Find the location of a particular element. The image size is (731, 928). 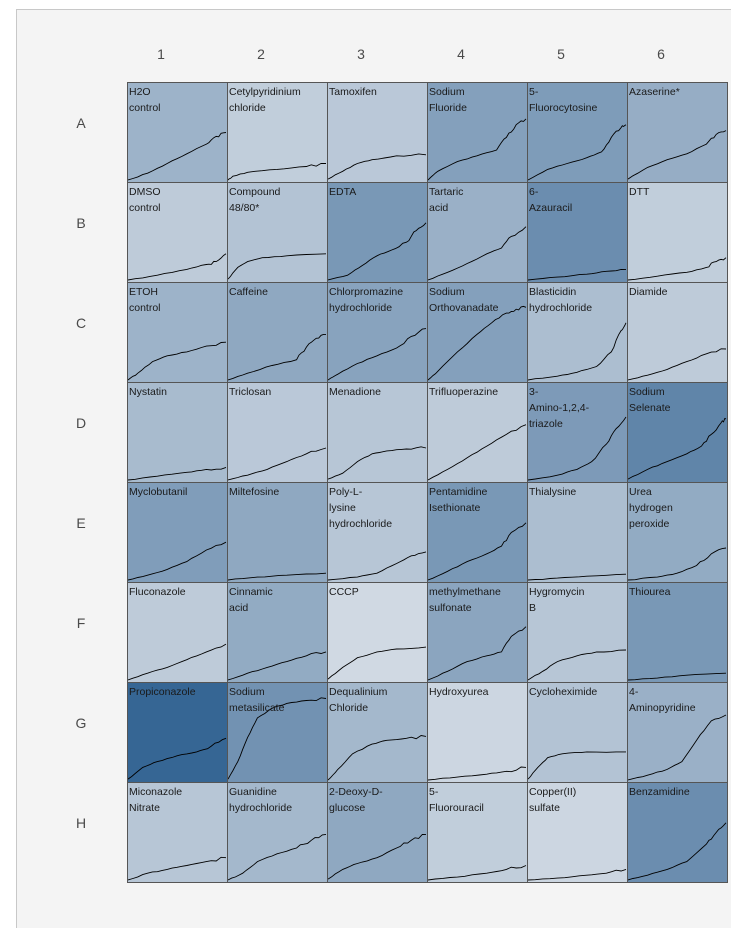

well-name-E1: Myclobutanil is located at coordinates (158, 492).